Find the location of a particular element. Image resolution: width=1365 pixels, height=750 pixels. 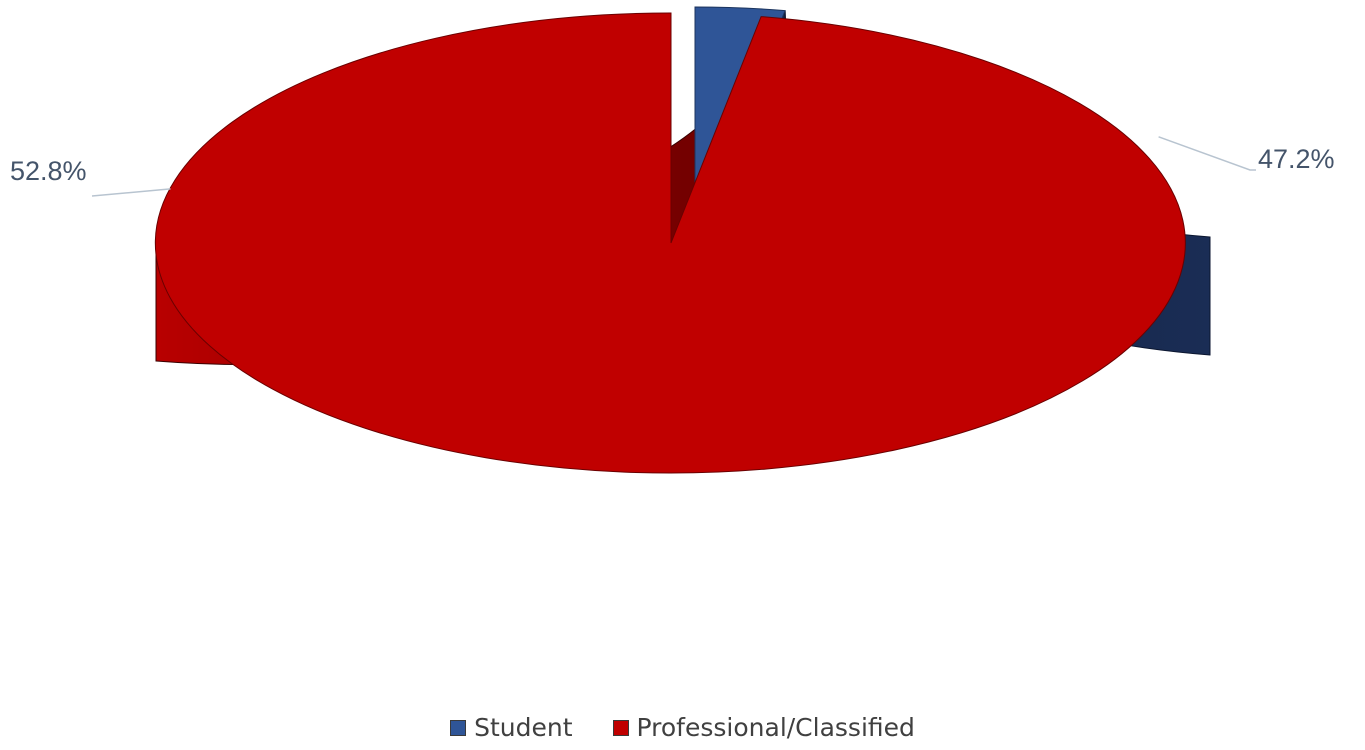

legend-item-student: Student is located at coordinates (511, 727).